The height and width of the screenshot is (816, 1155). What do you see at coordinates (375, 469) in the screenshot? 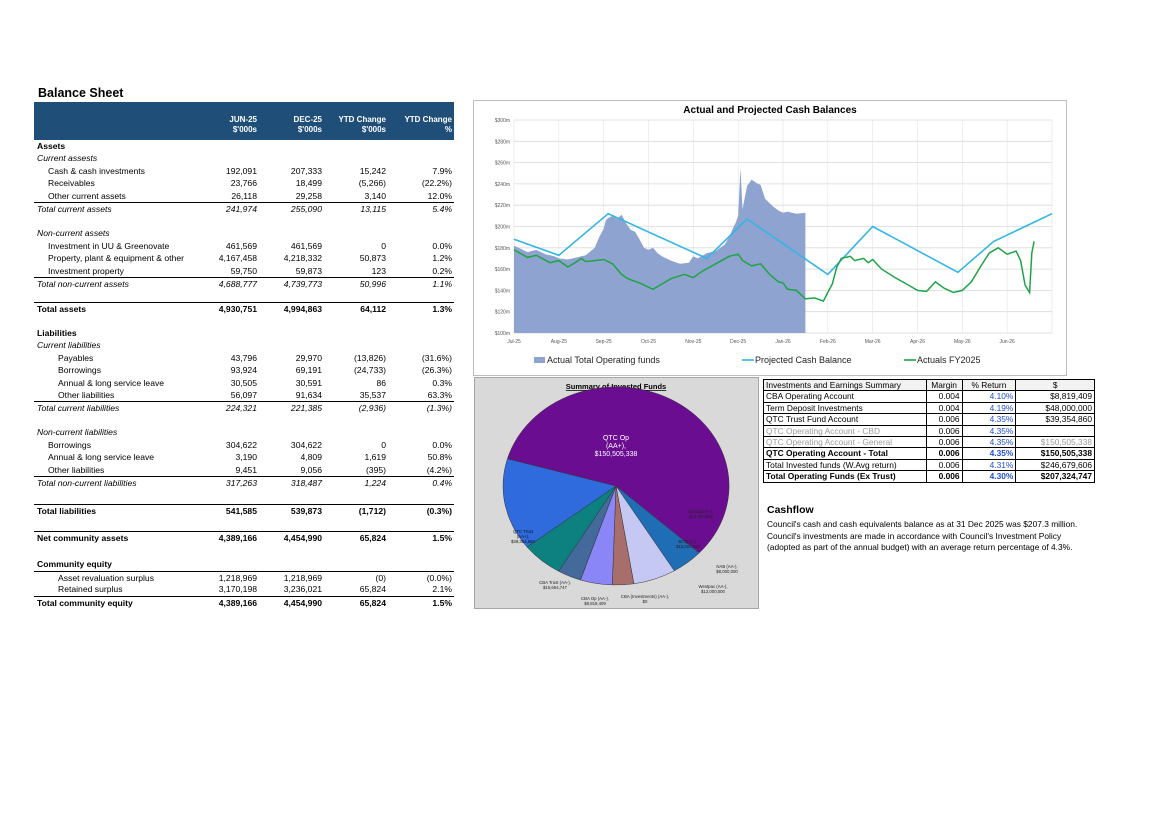
I see `bs-cell: (395)` at bounding box center [375, 469].